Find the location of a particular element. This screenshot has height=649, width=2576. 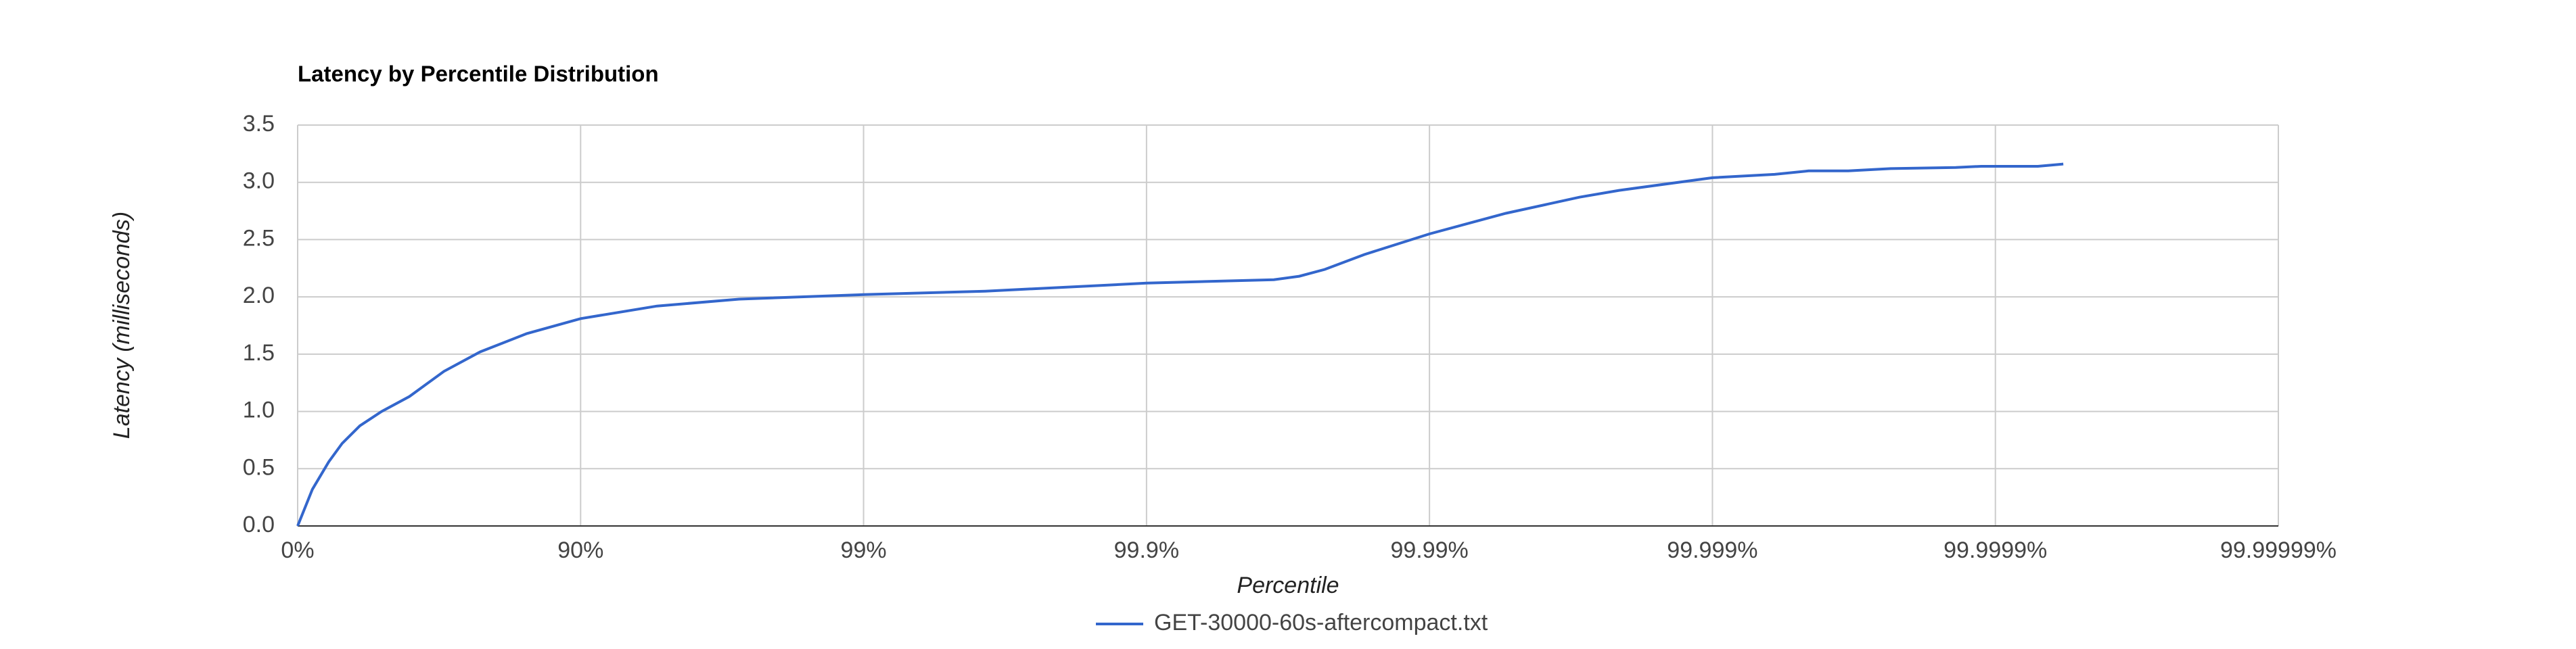

y-tick-label: 1.0 is located at coordinates (259, 410).